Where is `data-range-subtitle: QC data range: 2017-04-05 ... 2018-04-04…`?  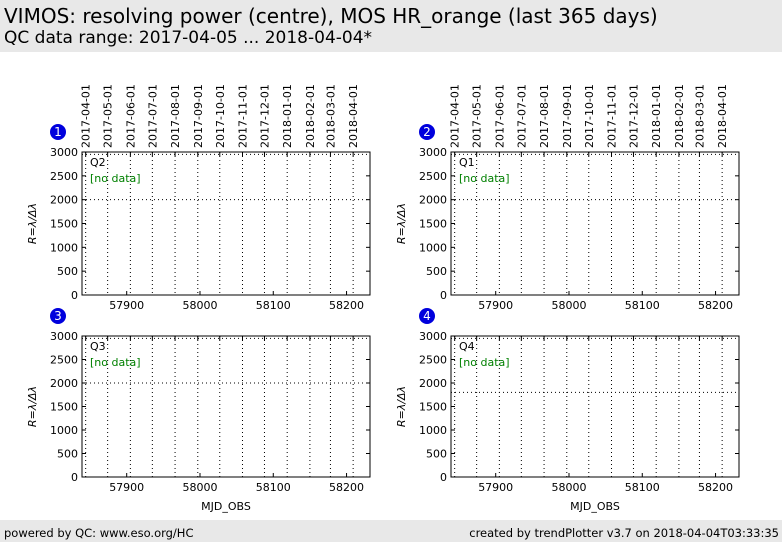
data-range-subtitle: QC data range: 2017-04-05 ... 2018-04-04… is located at coordinates (188, 38).